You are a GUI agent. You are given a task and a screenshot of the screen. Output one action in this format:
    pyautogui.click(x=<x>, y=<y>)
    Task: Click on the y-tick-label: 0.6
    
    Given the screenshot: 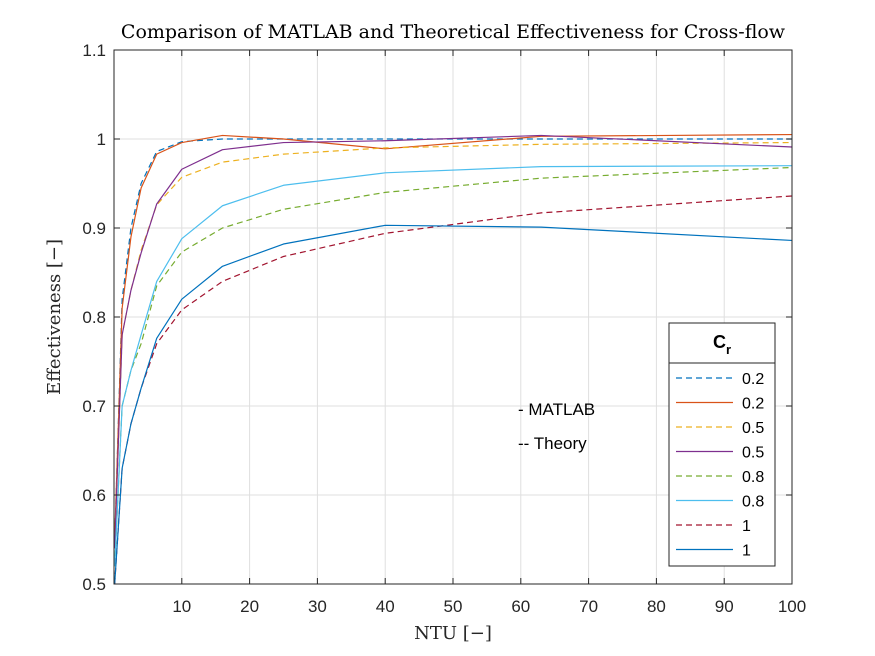 What is the action you would take?
    pyautogui.click(x=94, y=495)
    